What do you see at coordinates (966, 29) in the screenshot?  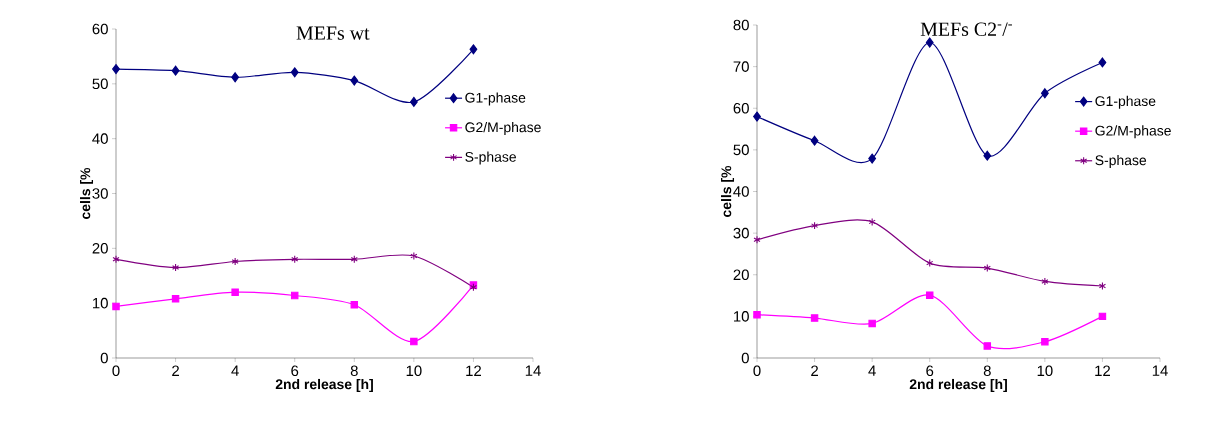 I see `chart-title: MEFs C2$^{-}$/$^{-}$` at bounding box center [966, 29].